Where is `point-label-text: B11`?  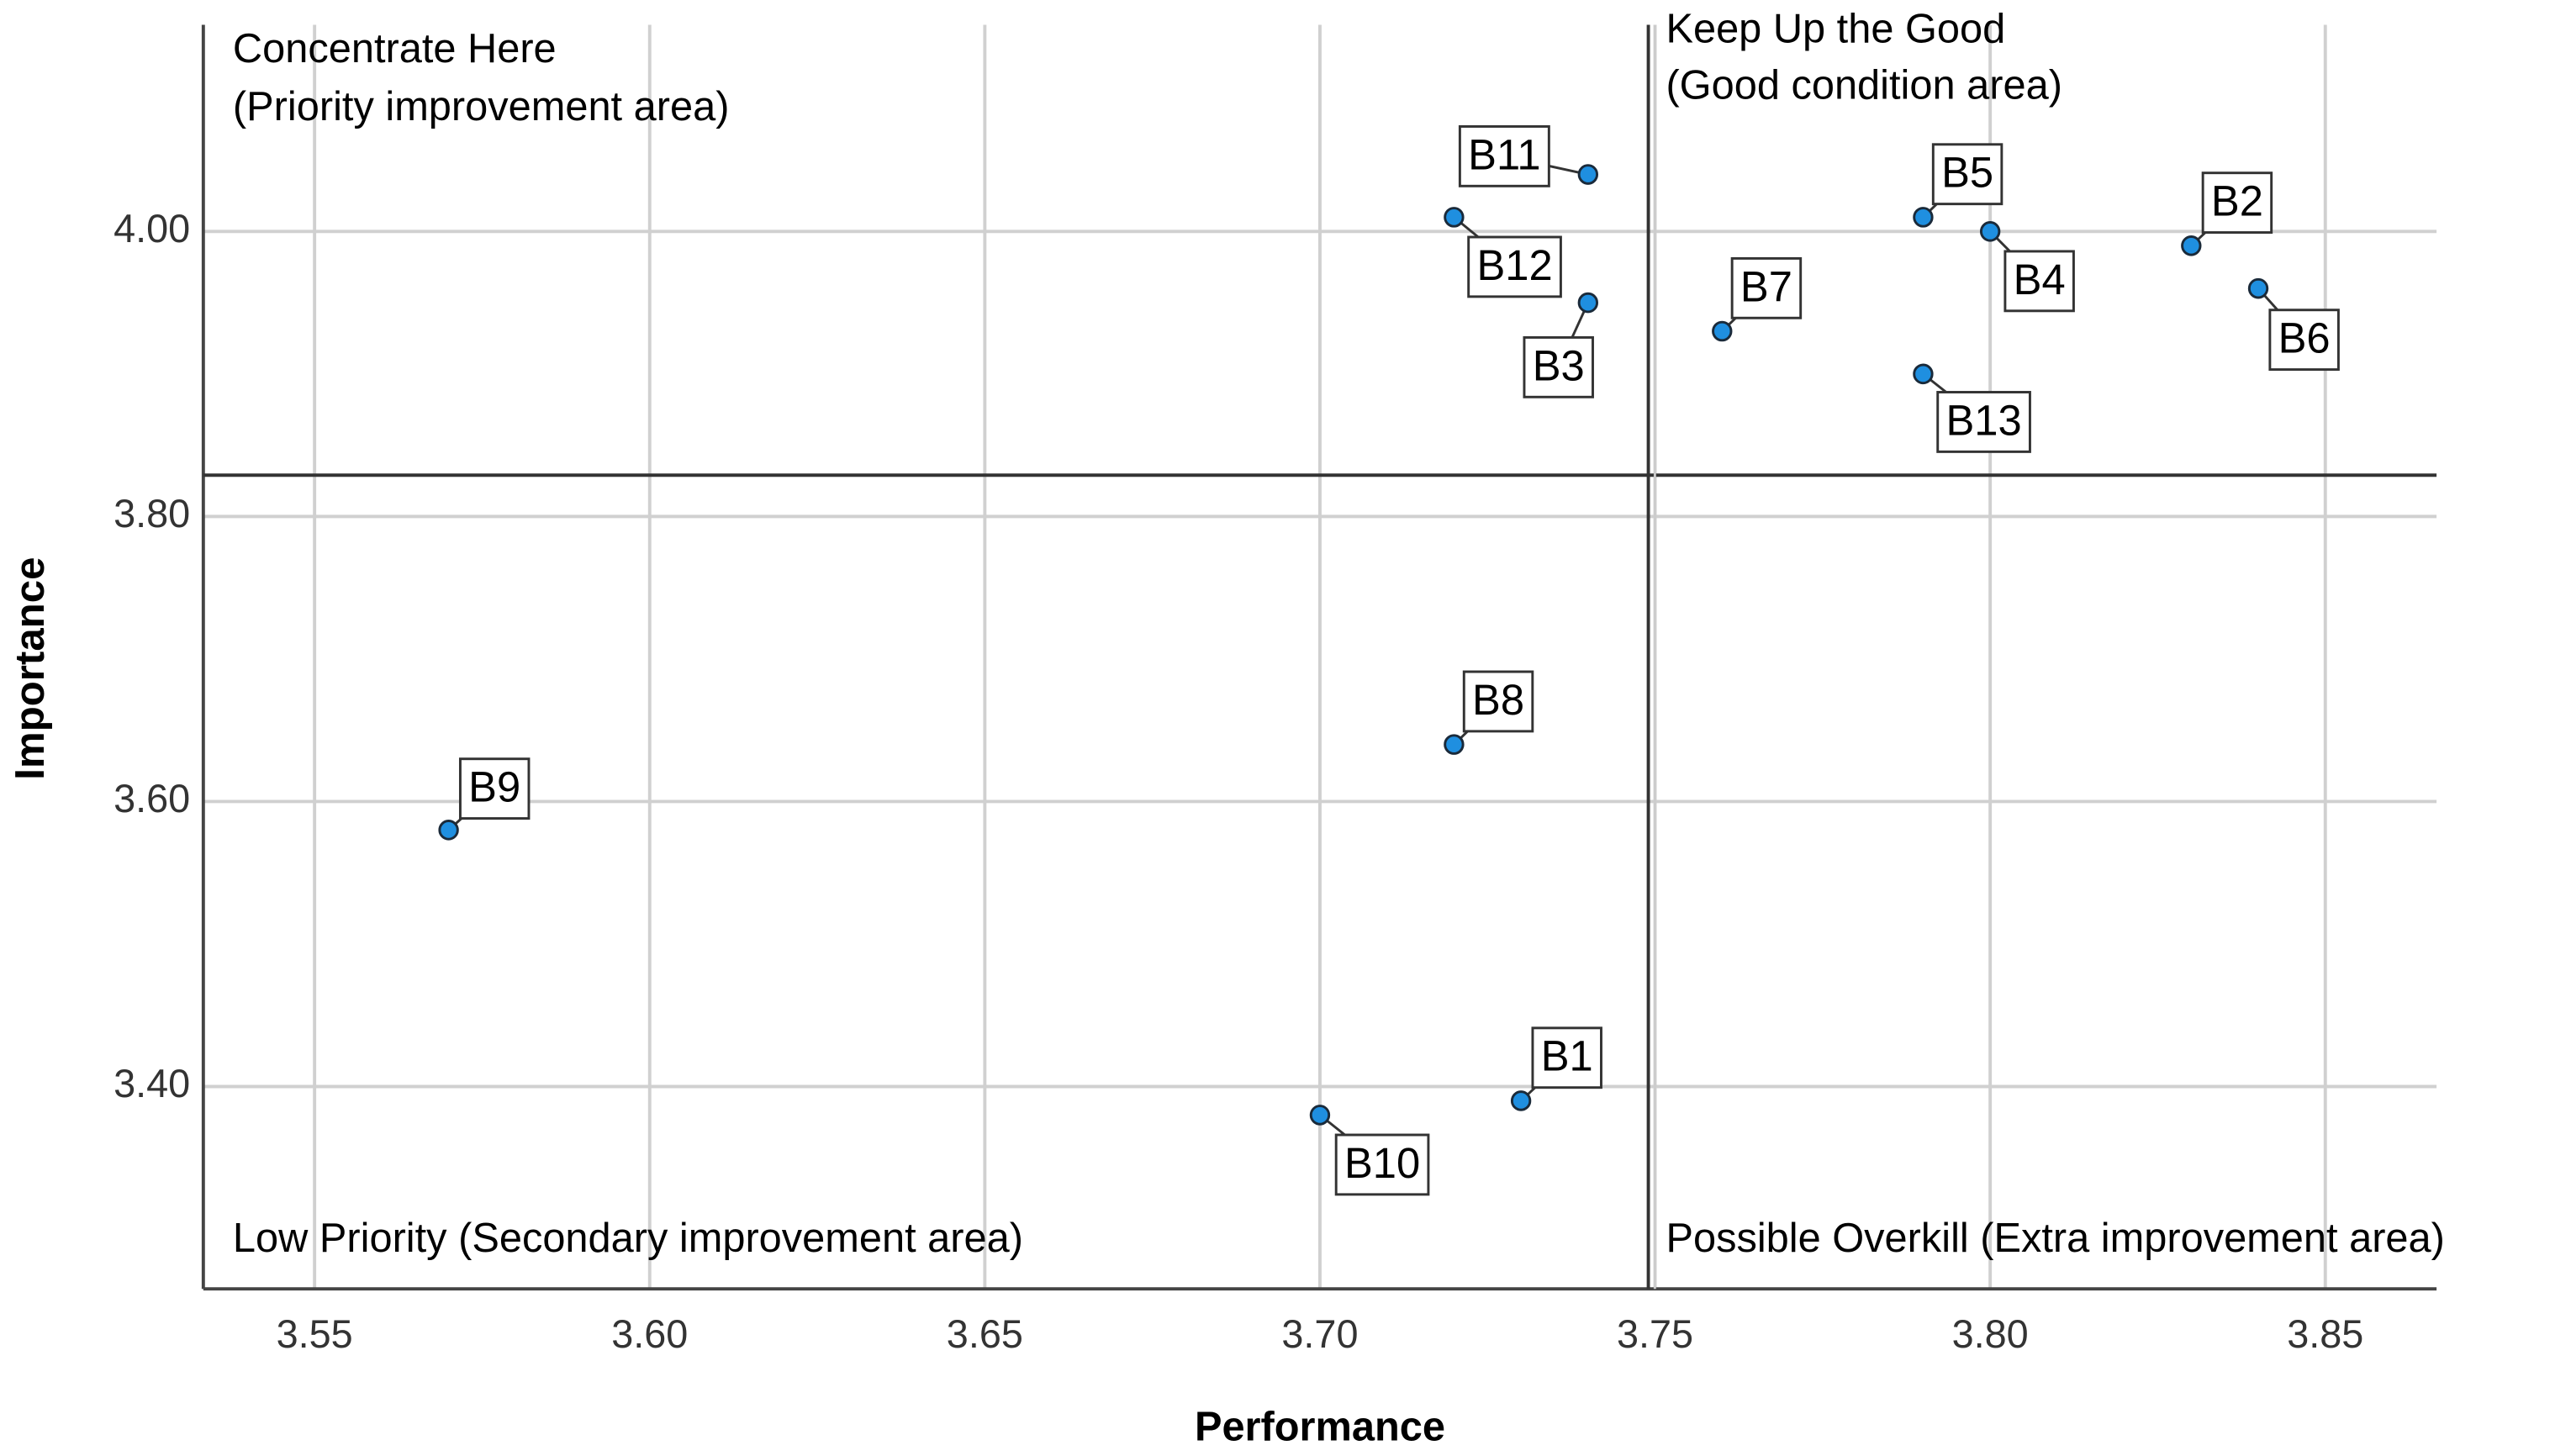 point-label-text: B11 is located at coordinates (1504, 154).